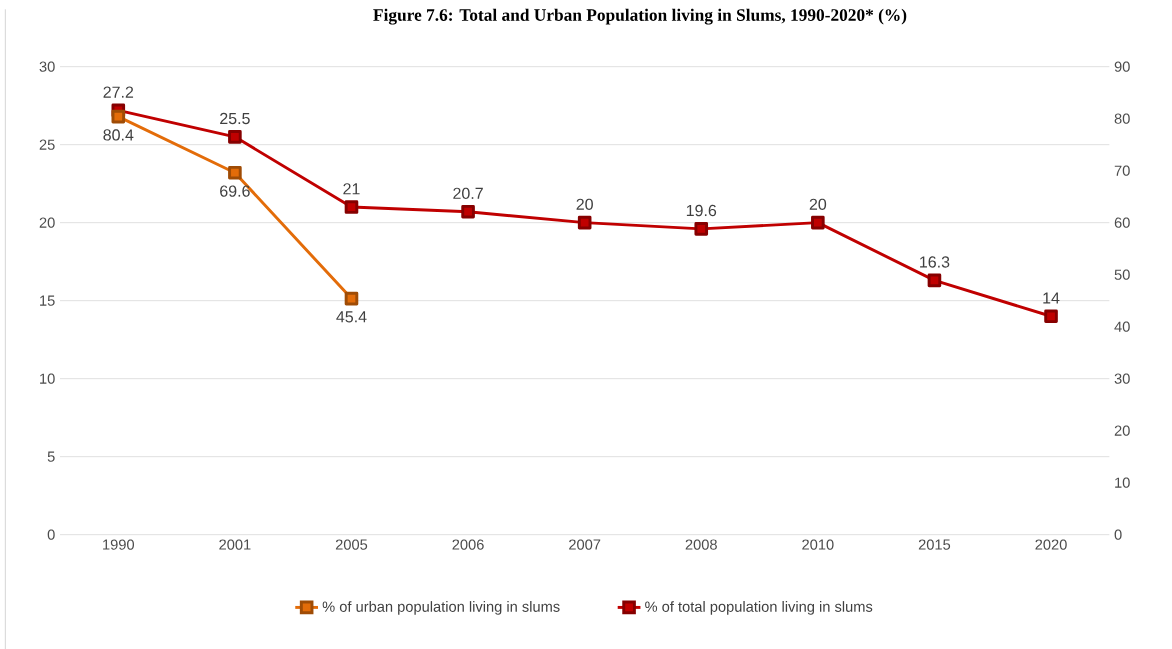  I want to click on y-tick-label: 30, so click(47, 66).